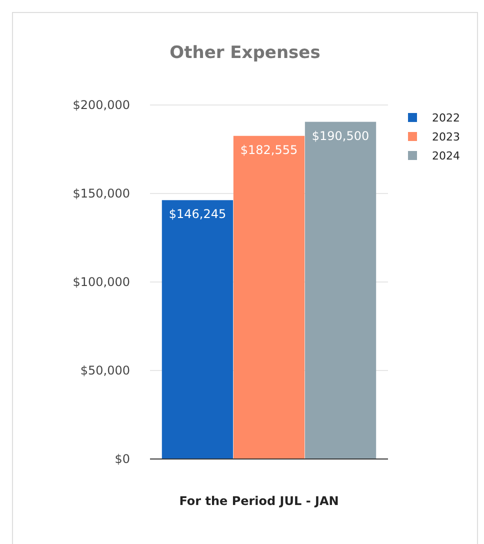 Image resolution: width=484 pixels, height=544 pixels. Describe the element at coordinates (197, 214) in the screenshot. I see `data-label: $146,245` at that location.